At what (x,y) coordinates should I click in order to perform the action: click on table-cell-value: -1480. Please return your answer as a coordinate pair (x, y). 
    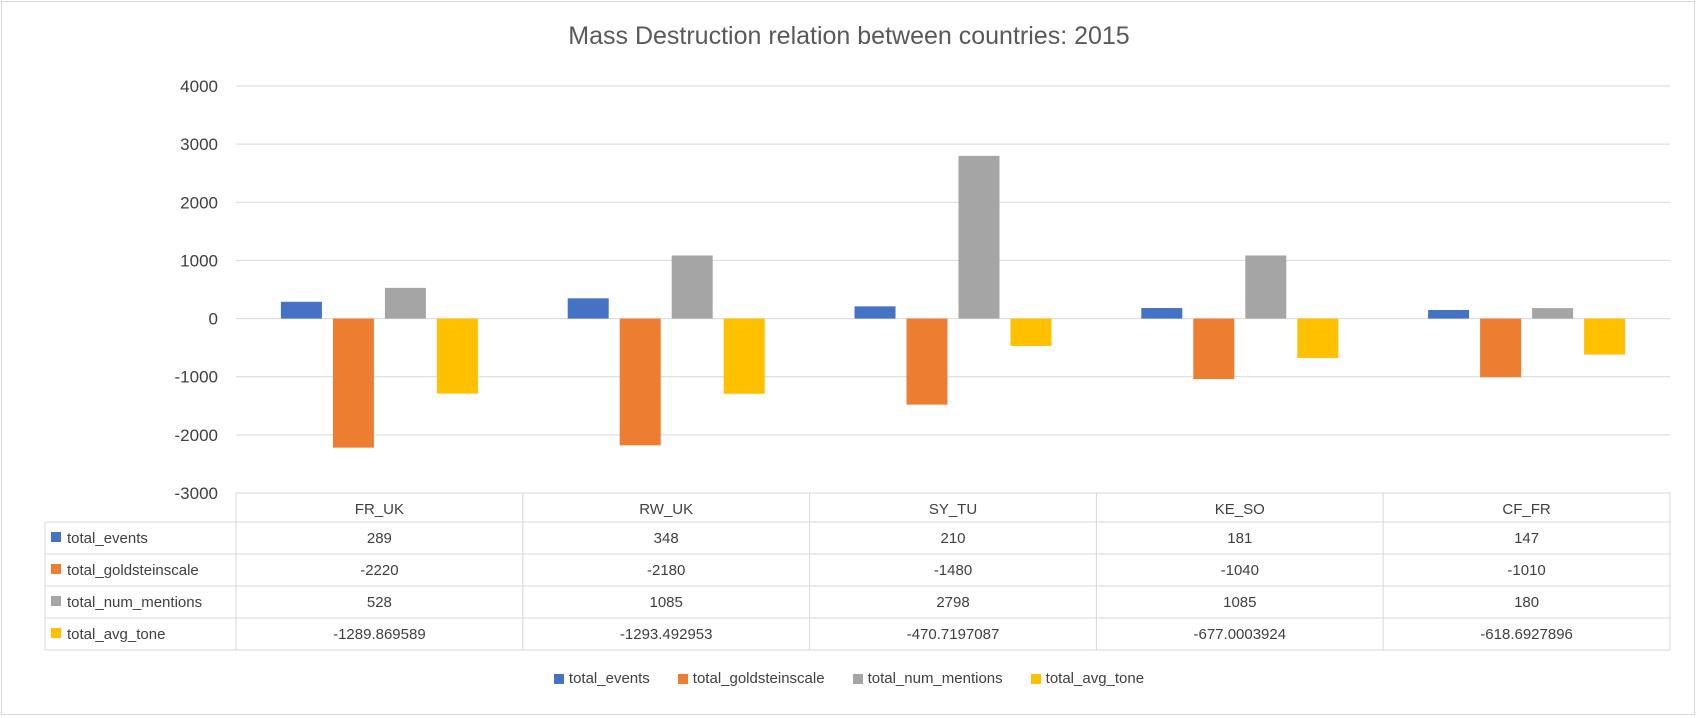
    Looking at the image, I should click on (953, 570).